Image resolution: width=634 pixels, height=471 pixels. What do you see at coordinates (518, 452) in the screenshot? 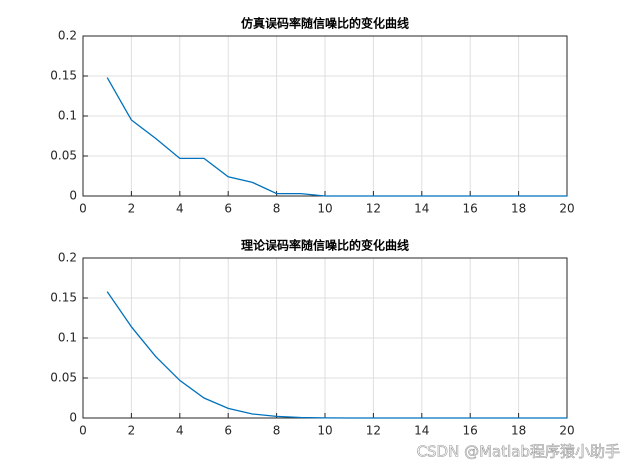
I see `watermark: CSDN @Matlab程序猿小助手` at bounding box center [518, 452].